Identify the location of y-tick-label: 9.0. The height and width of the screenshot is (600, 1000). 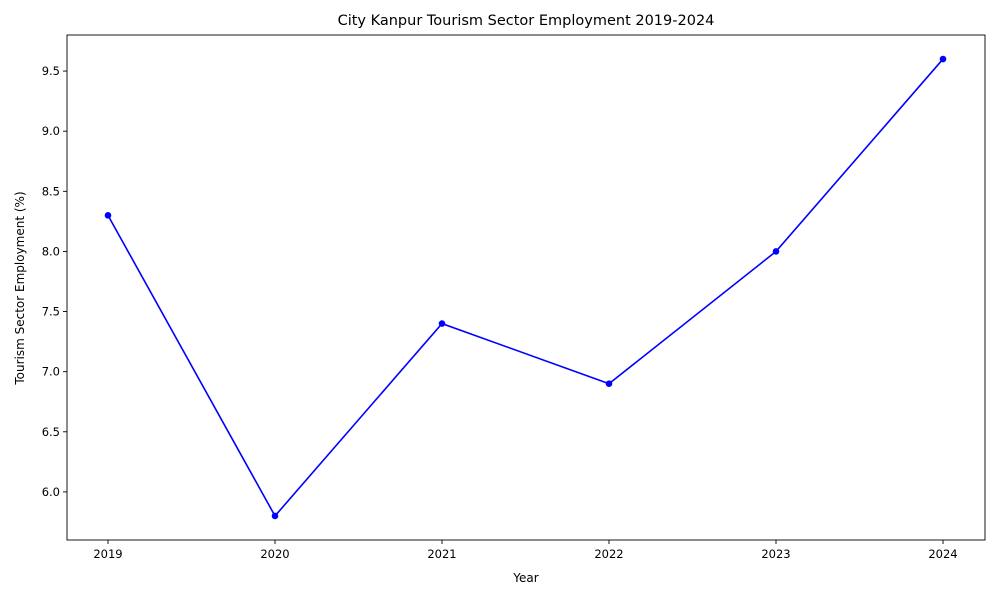
(51, 131).